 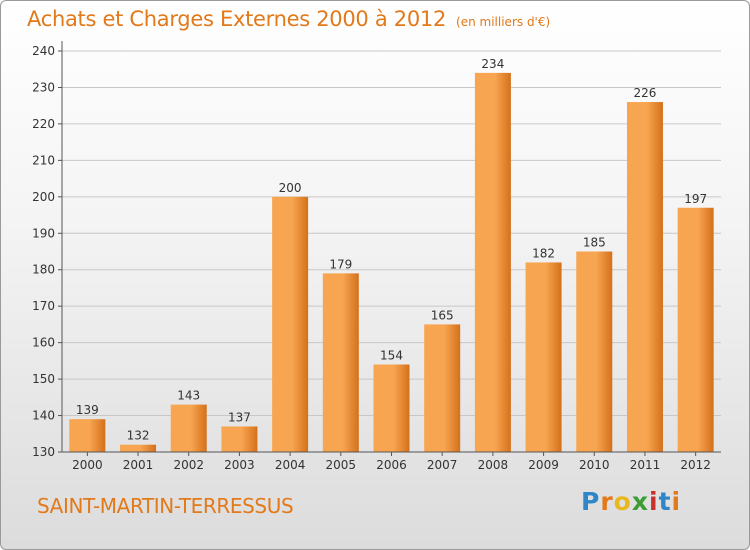 What do you see at coordinates (503, 22) in the screenshot?
I see `chart-unit: (en milliers d'€)` at bounding box center [503, 22].